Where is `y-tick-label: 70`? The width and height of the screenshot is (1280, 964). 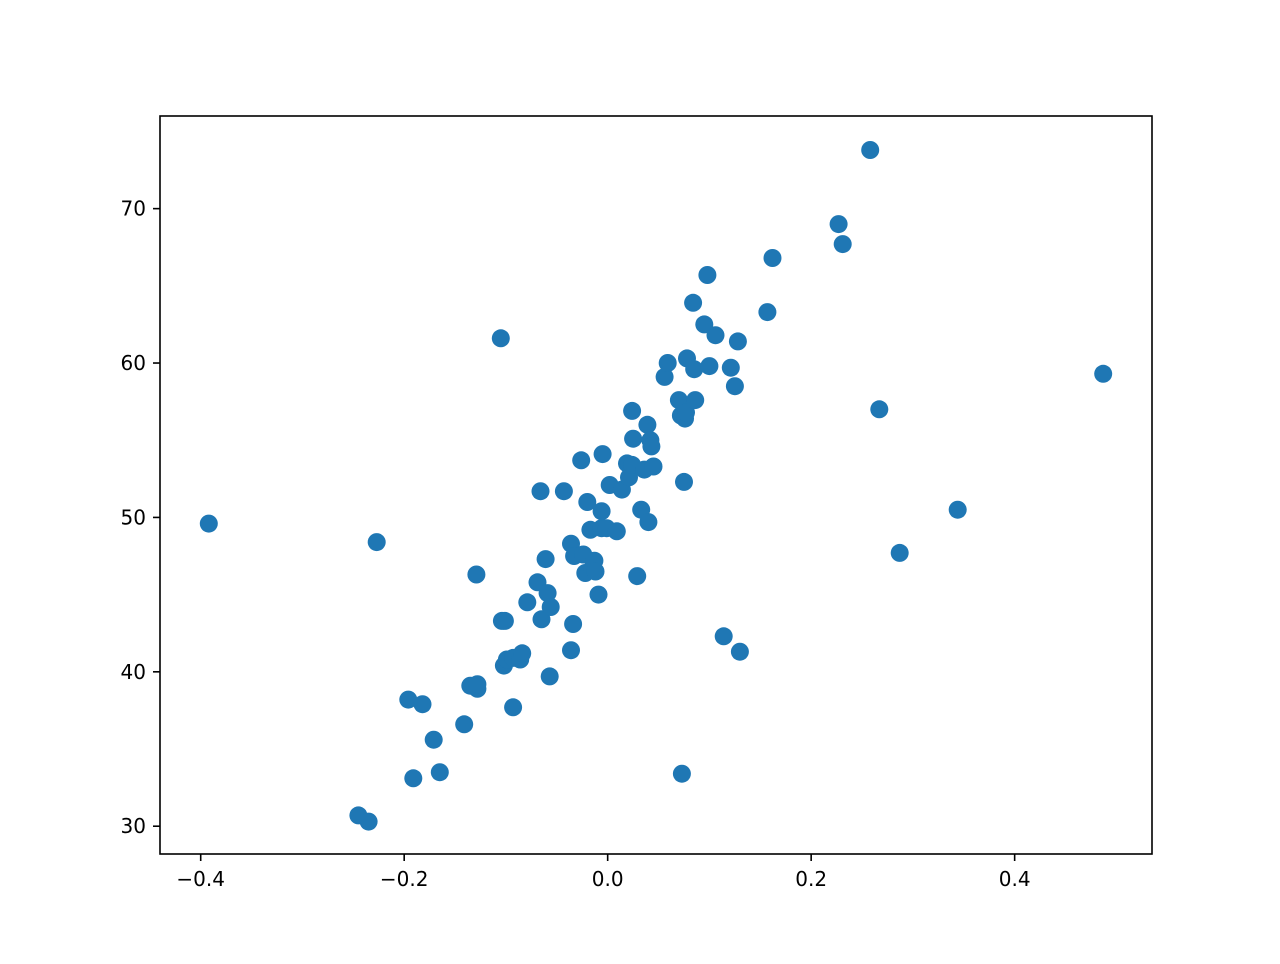
y-tick-label: 70 is located at coordinates (133, 209).